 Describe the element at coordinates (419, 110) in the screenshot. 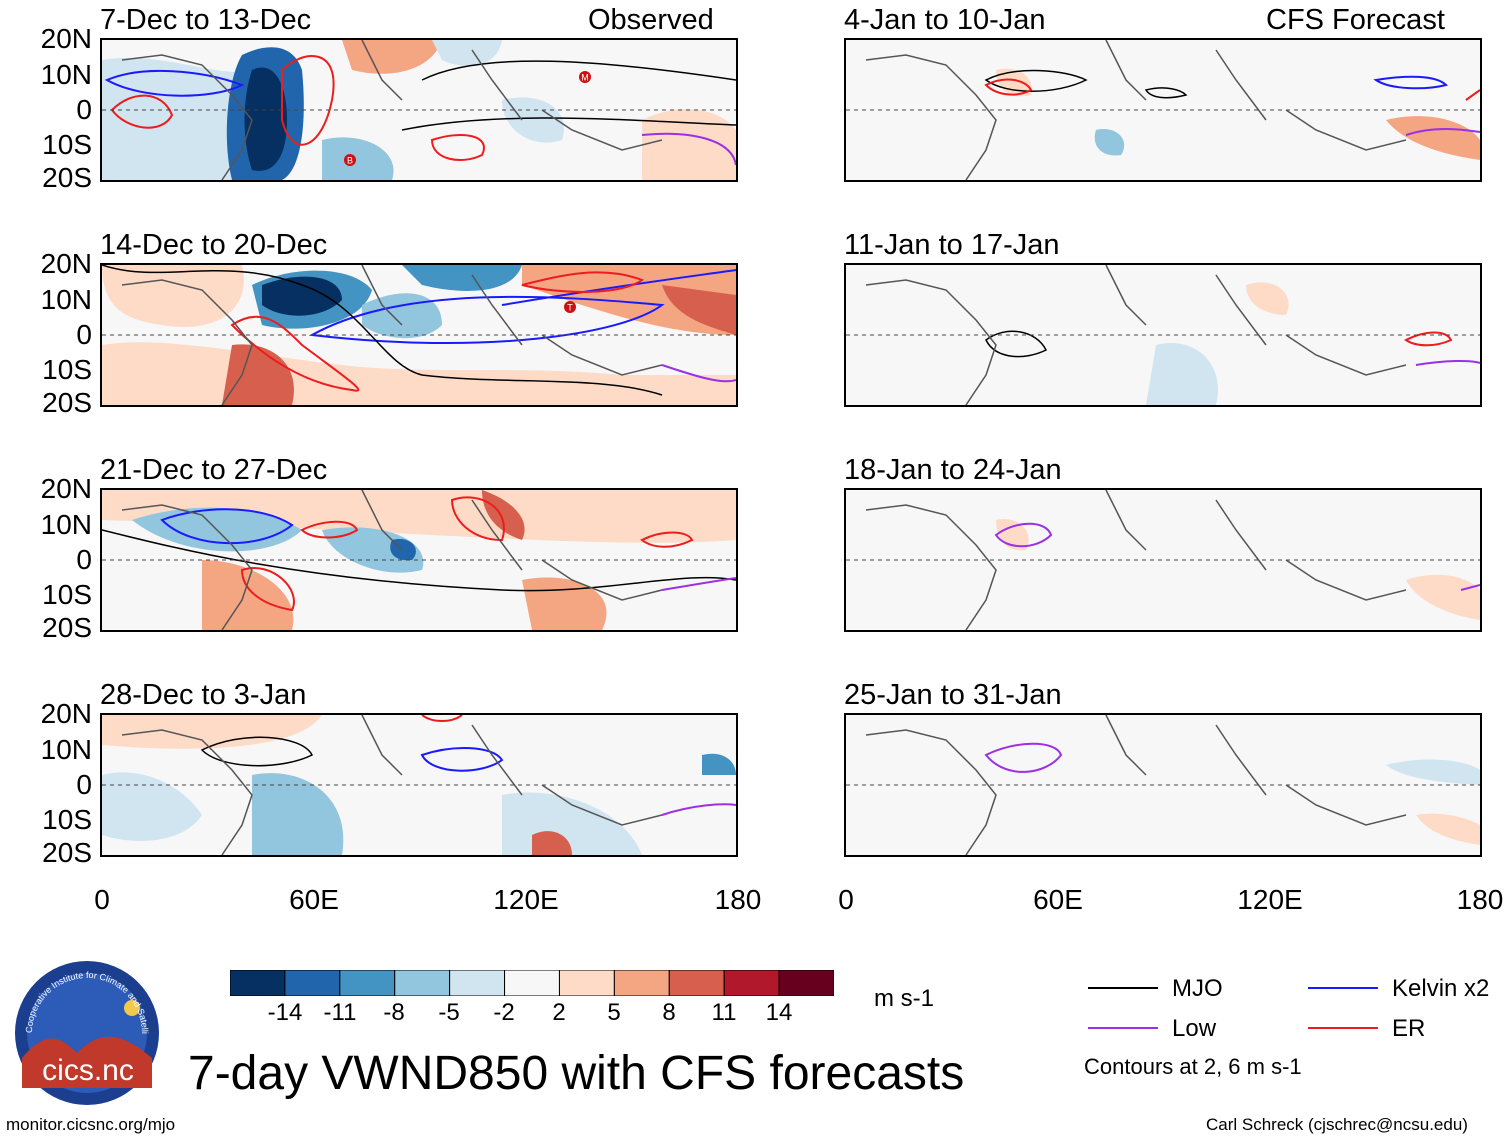

I see `map-canvas: MB` at that location.